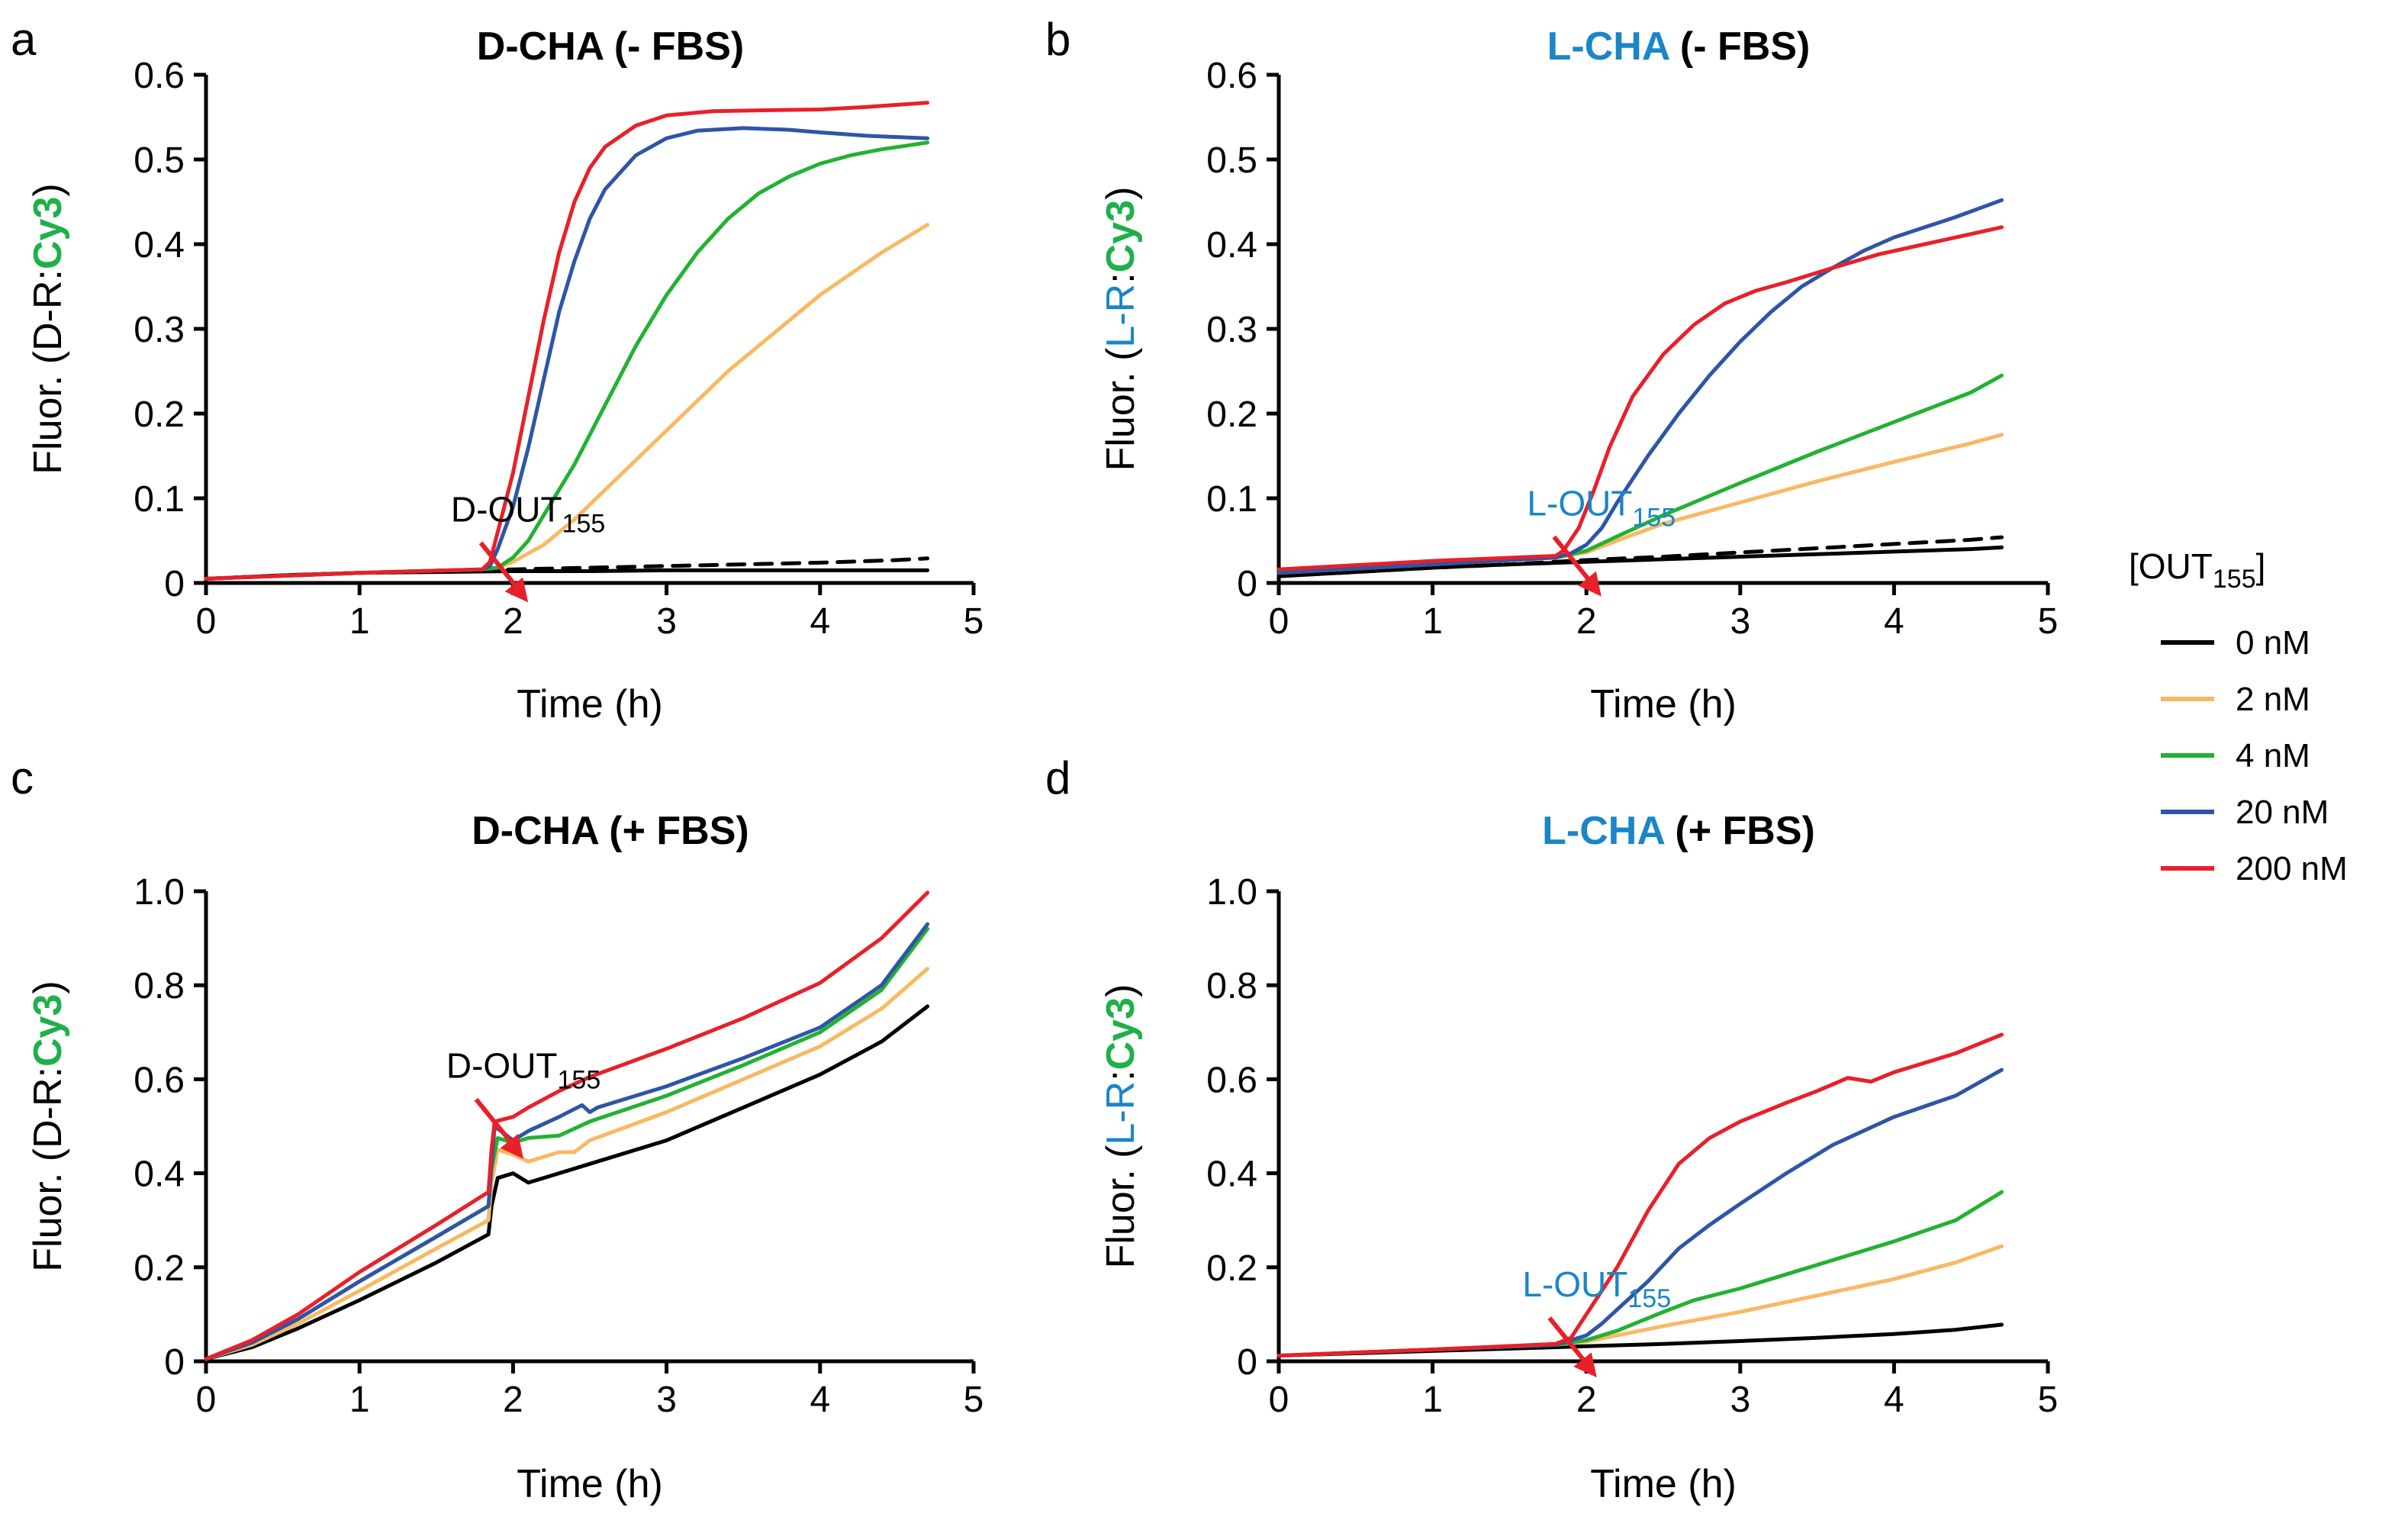 This screenshot has height=1520, width=2408. I want to click on panel-letter: d, so click(1057, 778).